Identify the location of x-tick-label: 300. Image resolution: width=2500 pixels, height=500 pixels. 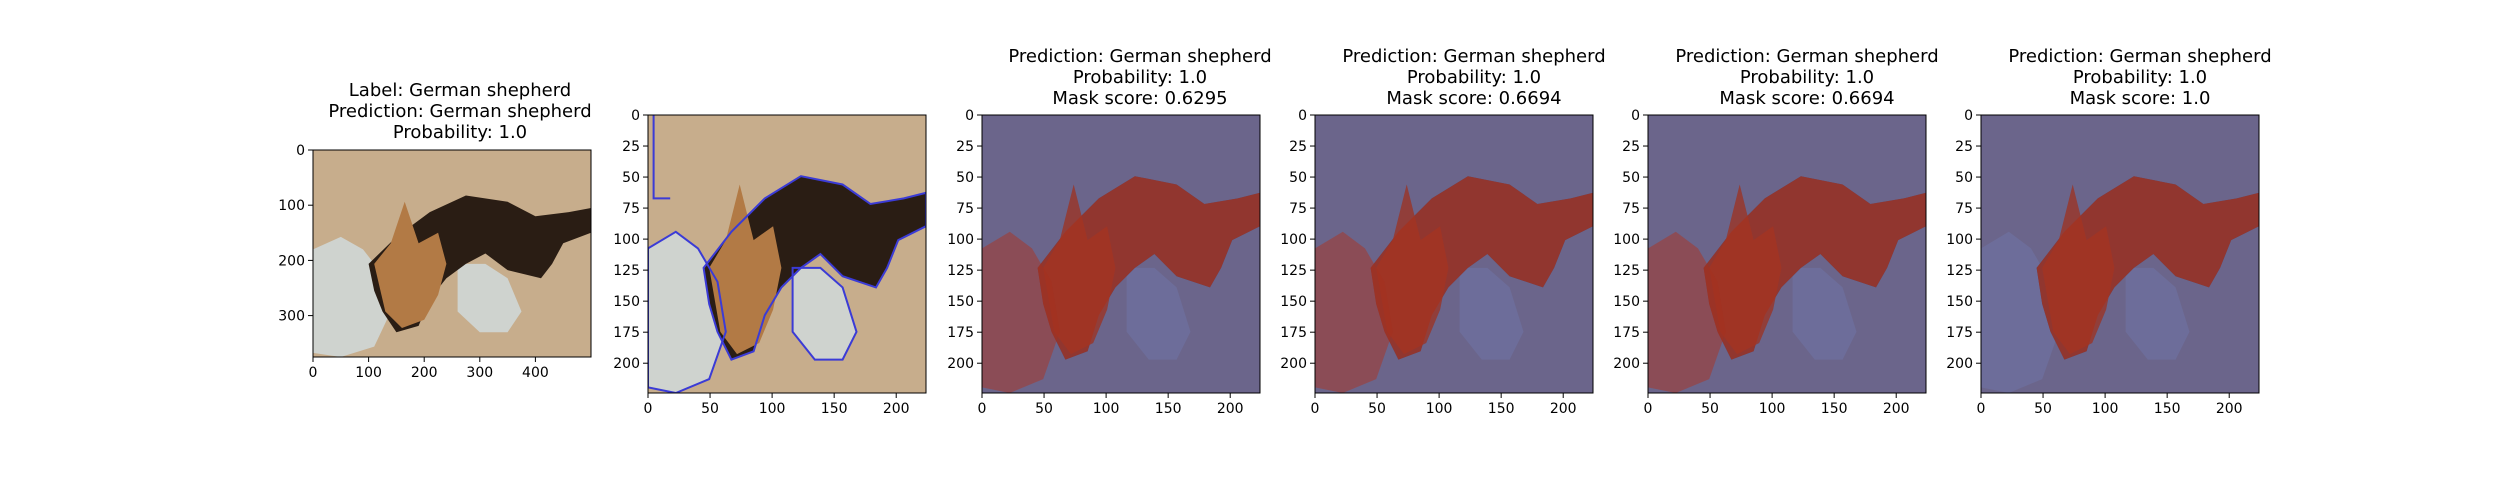
(479, 373).